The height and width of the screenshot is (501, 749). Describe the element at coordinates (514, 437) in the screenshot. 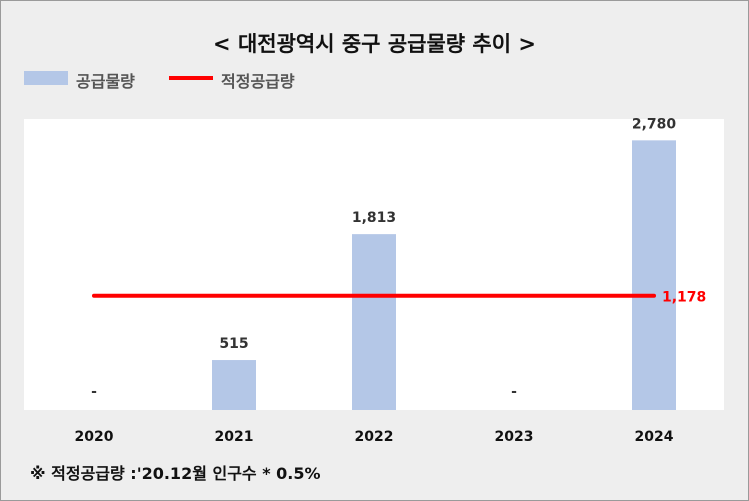

I see `x-tick-2023: 2023` at that location.